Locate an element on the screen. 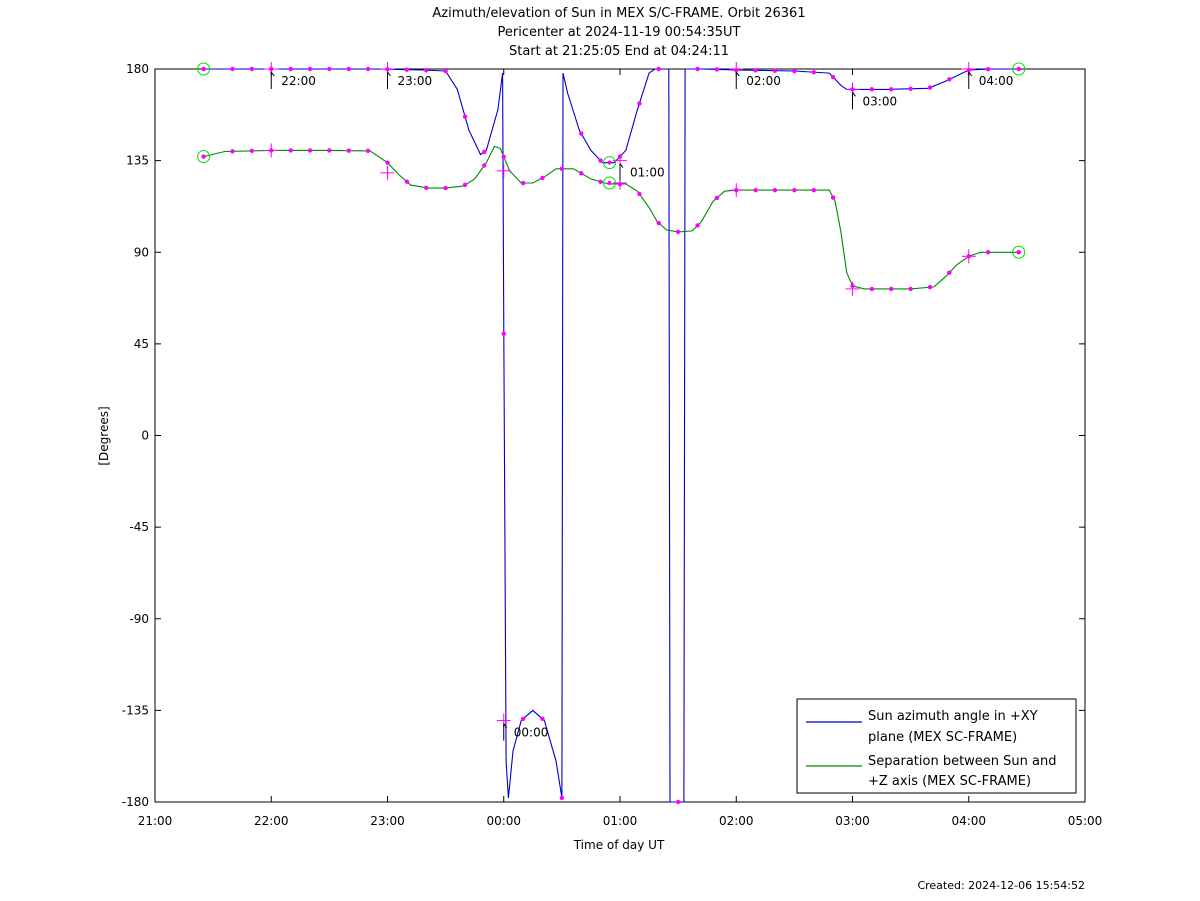 Image resolution: width=1200 pixels, height=901 pixels. hour-annotation-label: 04:00 is located at coordinates (996, 81).